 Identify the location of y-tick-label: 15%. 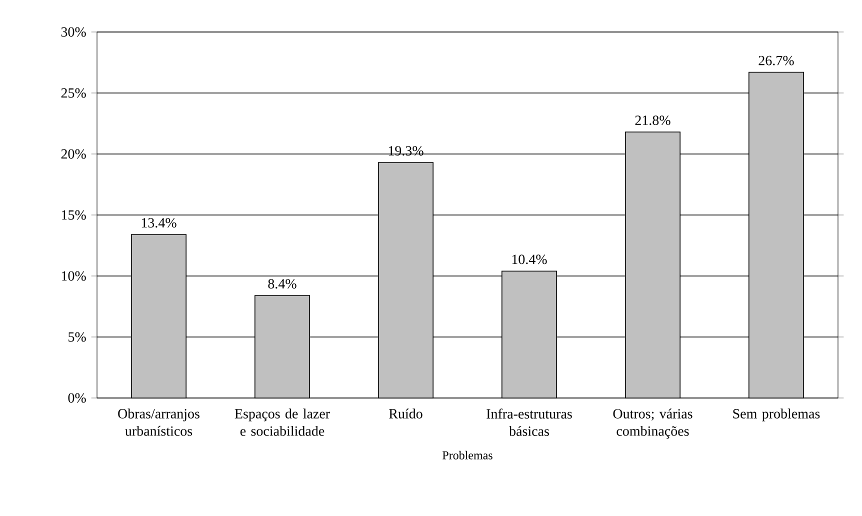
(74, 215).